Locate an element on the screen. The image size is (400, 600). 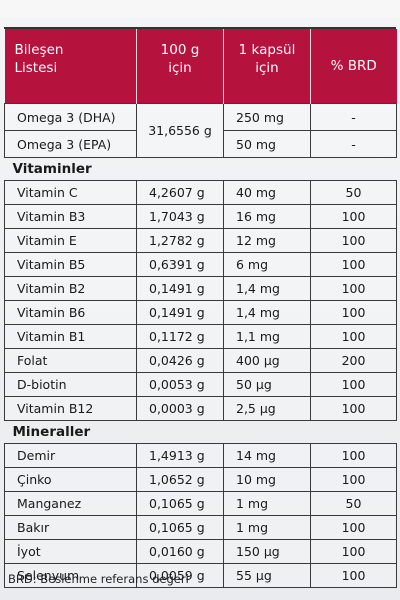
table-row: Vitamin C 4,2607 g 40 mg 50 is located at coordinates (200, 192).